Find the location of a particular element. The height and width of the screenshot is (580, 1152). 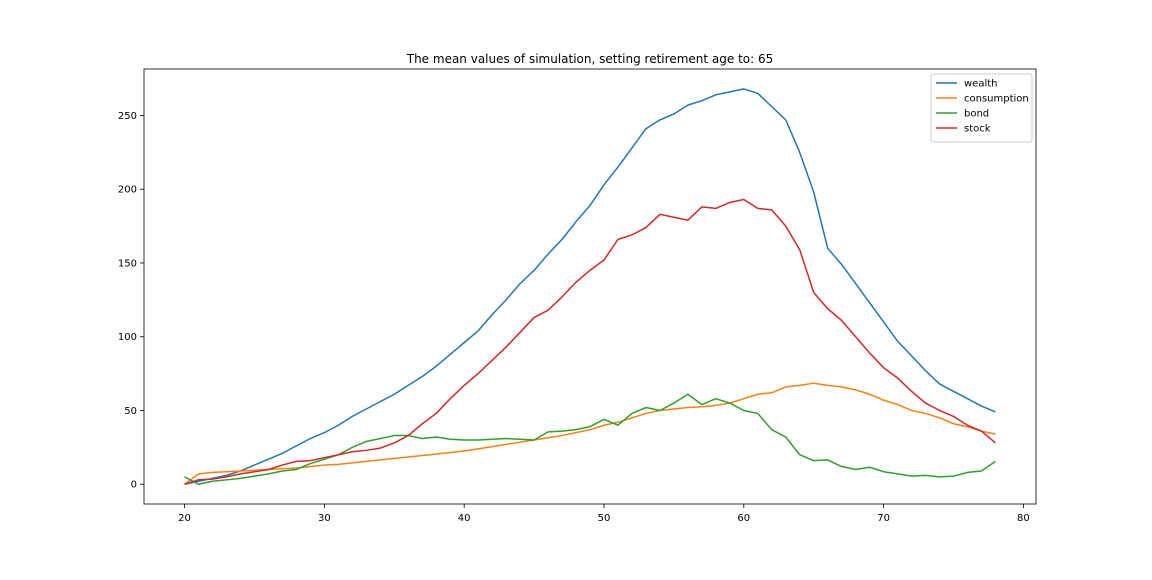

x-tick-label: 80 is located at coordinates (1023, 518).